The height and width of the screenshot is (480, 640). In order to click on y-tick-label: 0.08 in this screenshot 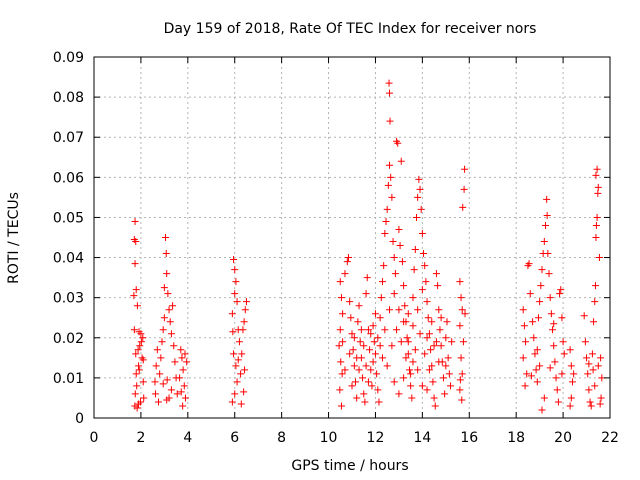, I will do `click(68, 98)`.